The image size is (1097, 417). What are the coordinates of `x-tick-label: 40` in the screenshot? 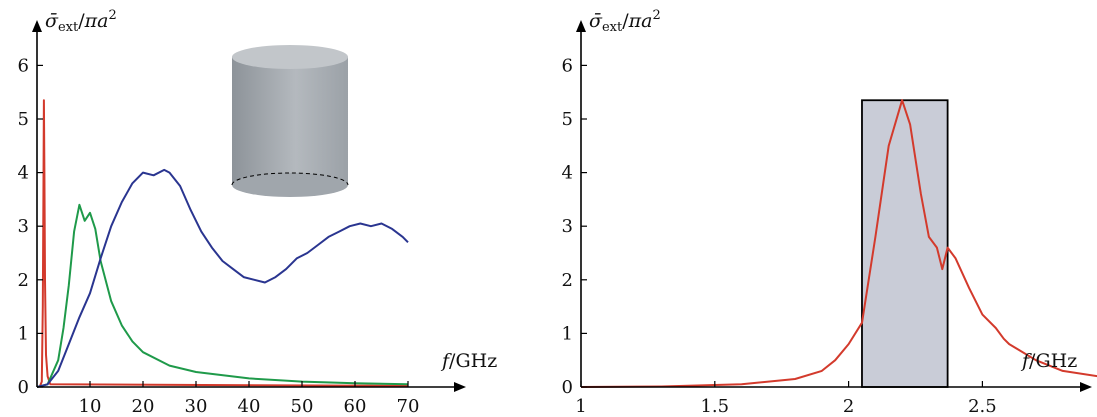 It's located at (249, 406).